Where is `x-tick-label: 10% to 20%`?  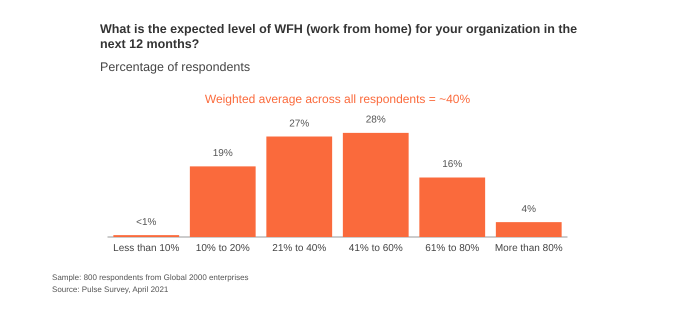
x-tick-label: 10% to 20% is located at coordinates (223, 248).